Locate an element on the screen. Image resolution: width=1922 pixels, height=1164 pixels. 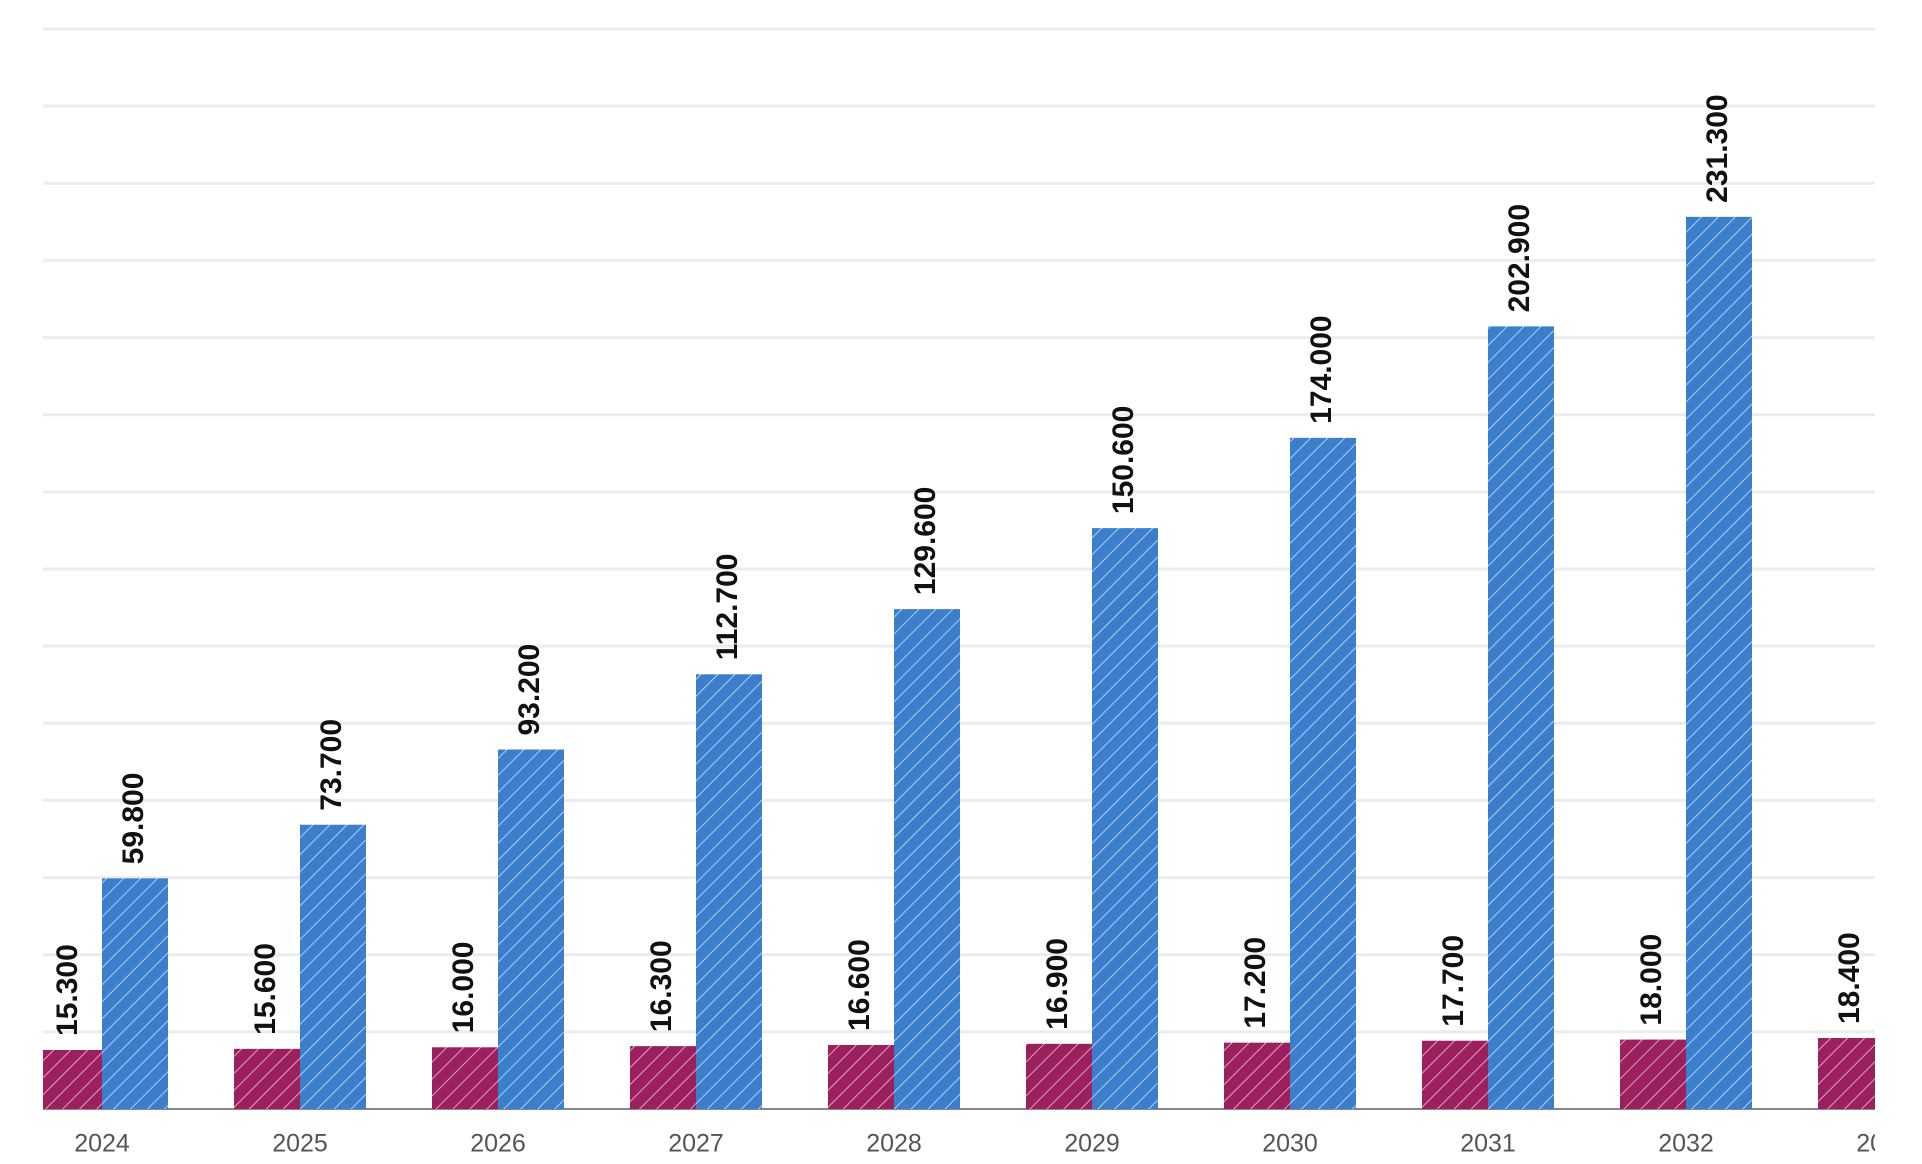
value-label: 18.000 is located at coordinates (1651, 980).